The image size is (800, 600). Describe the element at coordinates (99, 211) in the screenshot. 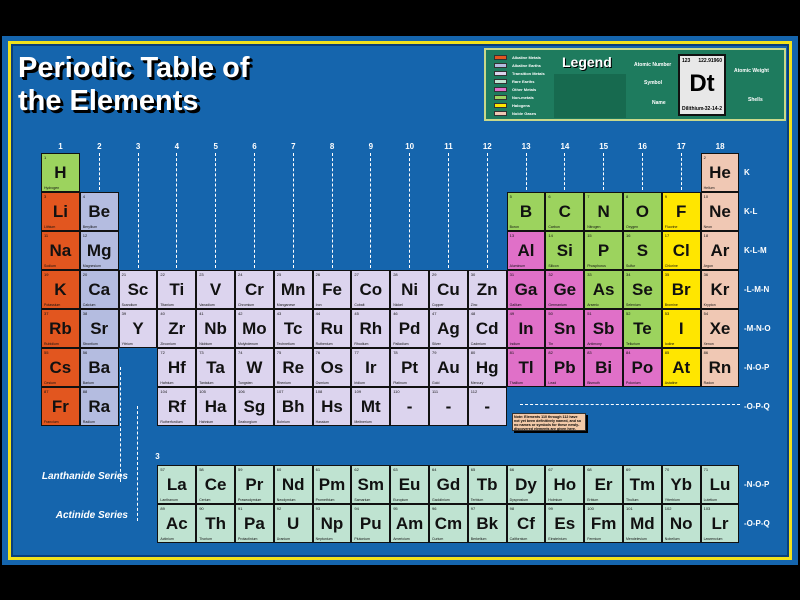

I see `element-Be: 4 Be Beryllium` at that location.